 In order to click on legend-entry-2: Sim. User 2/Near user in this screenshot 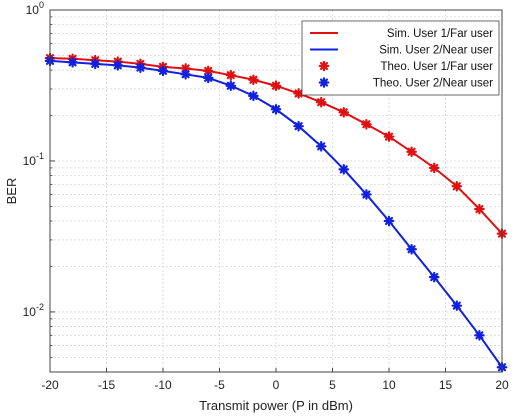, I will do `click(401, 51)`.